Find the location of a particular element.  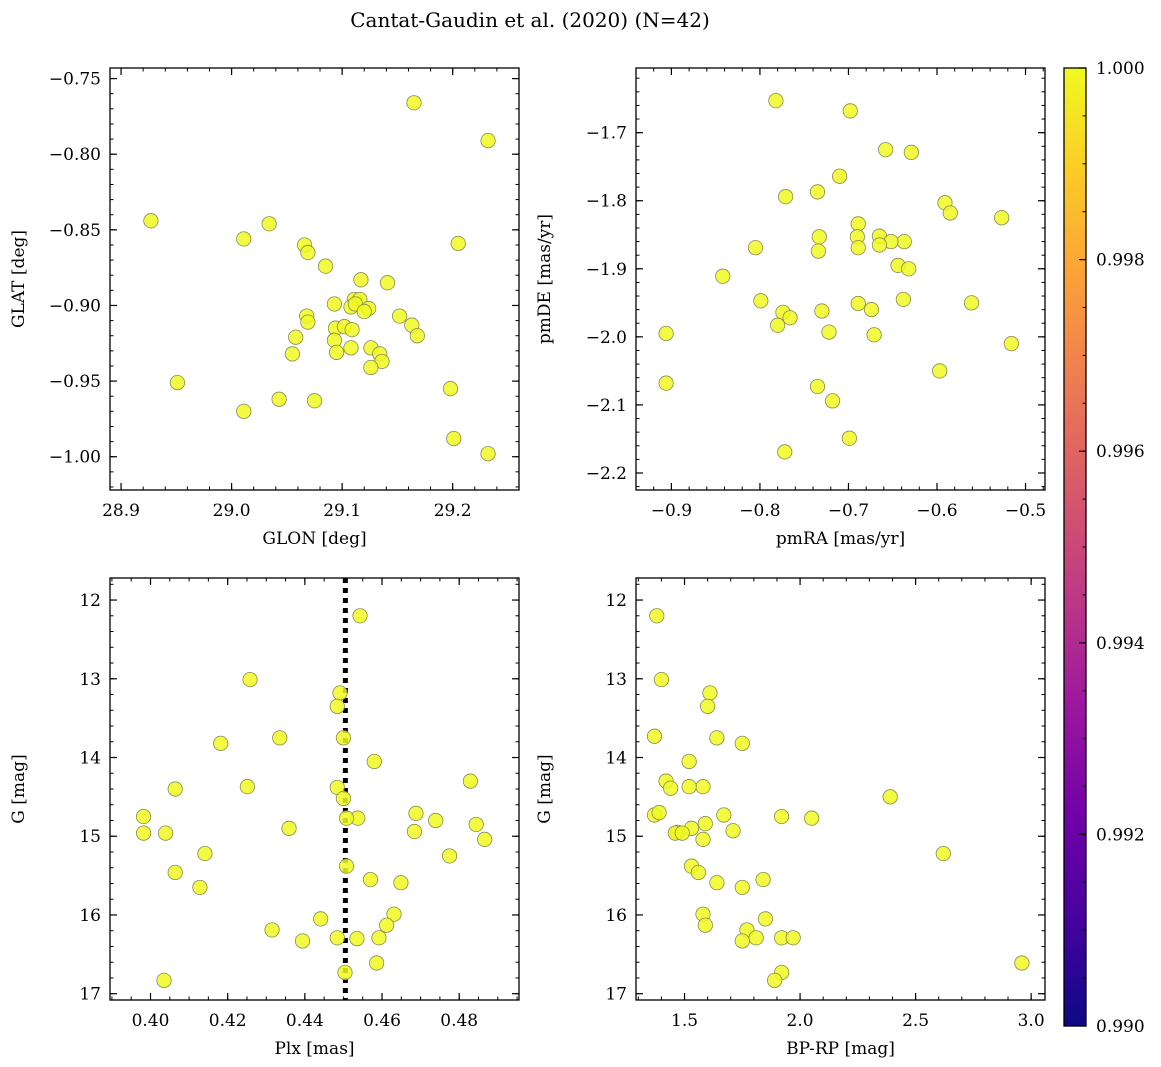

y-tick-label: 14 is located at coordinates (90, 759).